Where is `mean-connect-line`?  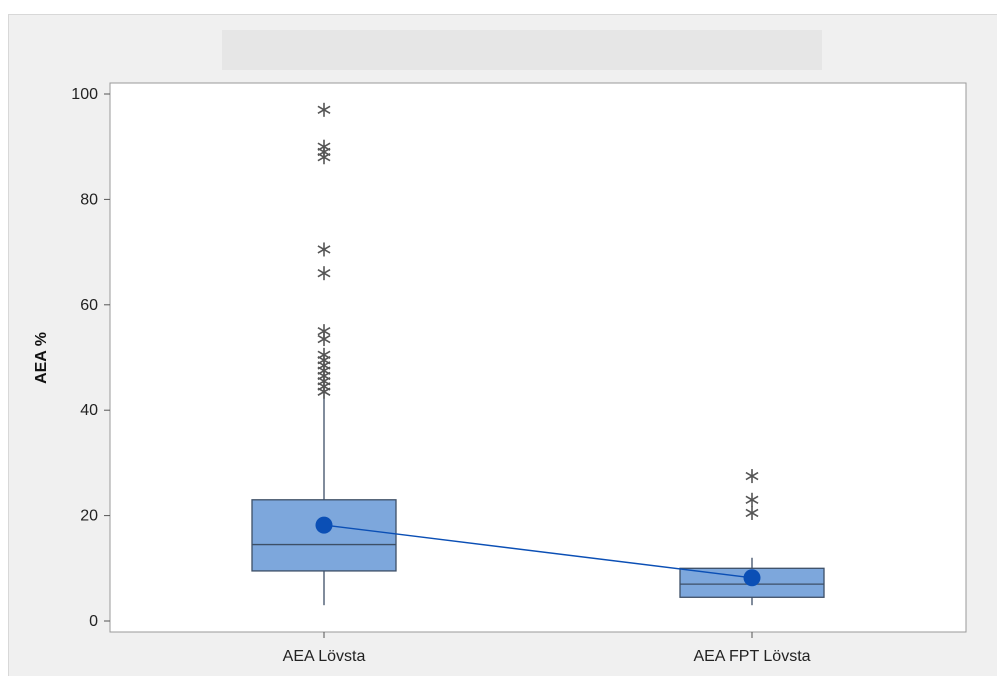
mean-connect-line is located at coordinates (538, 551).